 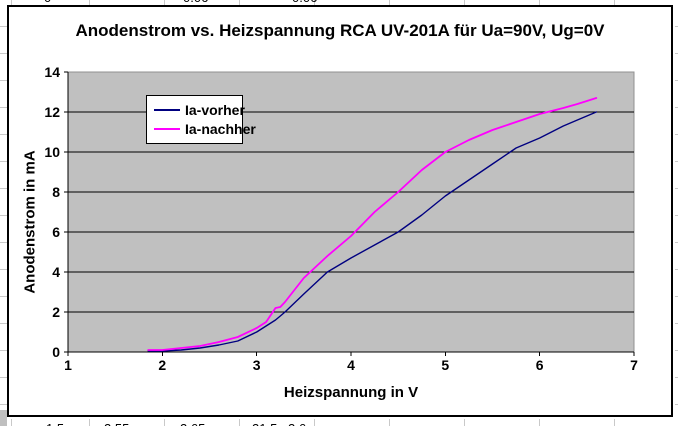 I want to click on spreadsheet-top-row-sliver: 0 0.06 0.06, so click(x=339, y=2).